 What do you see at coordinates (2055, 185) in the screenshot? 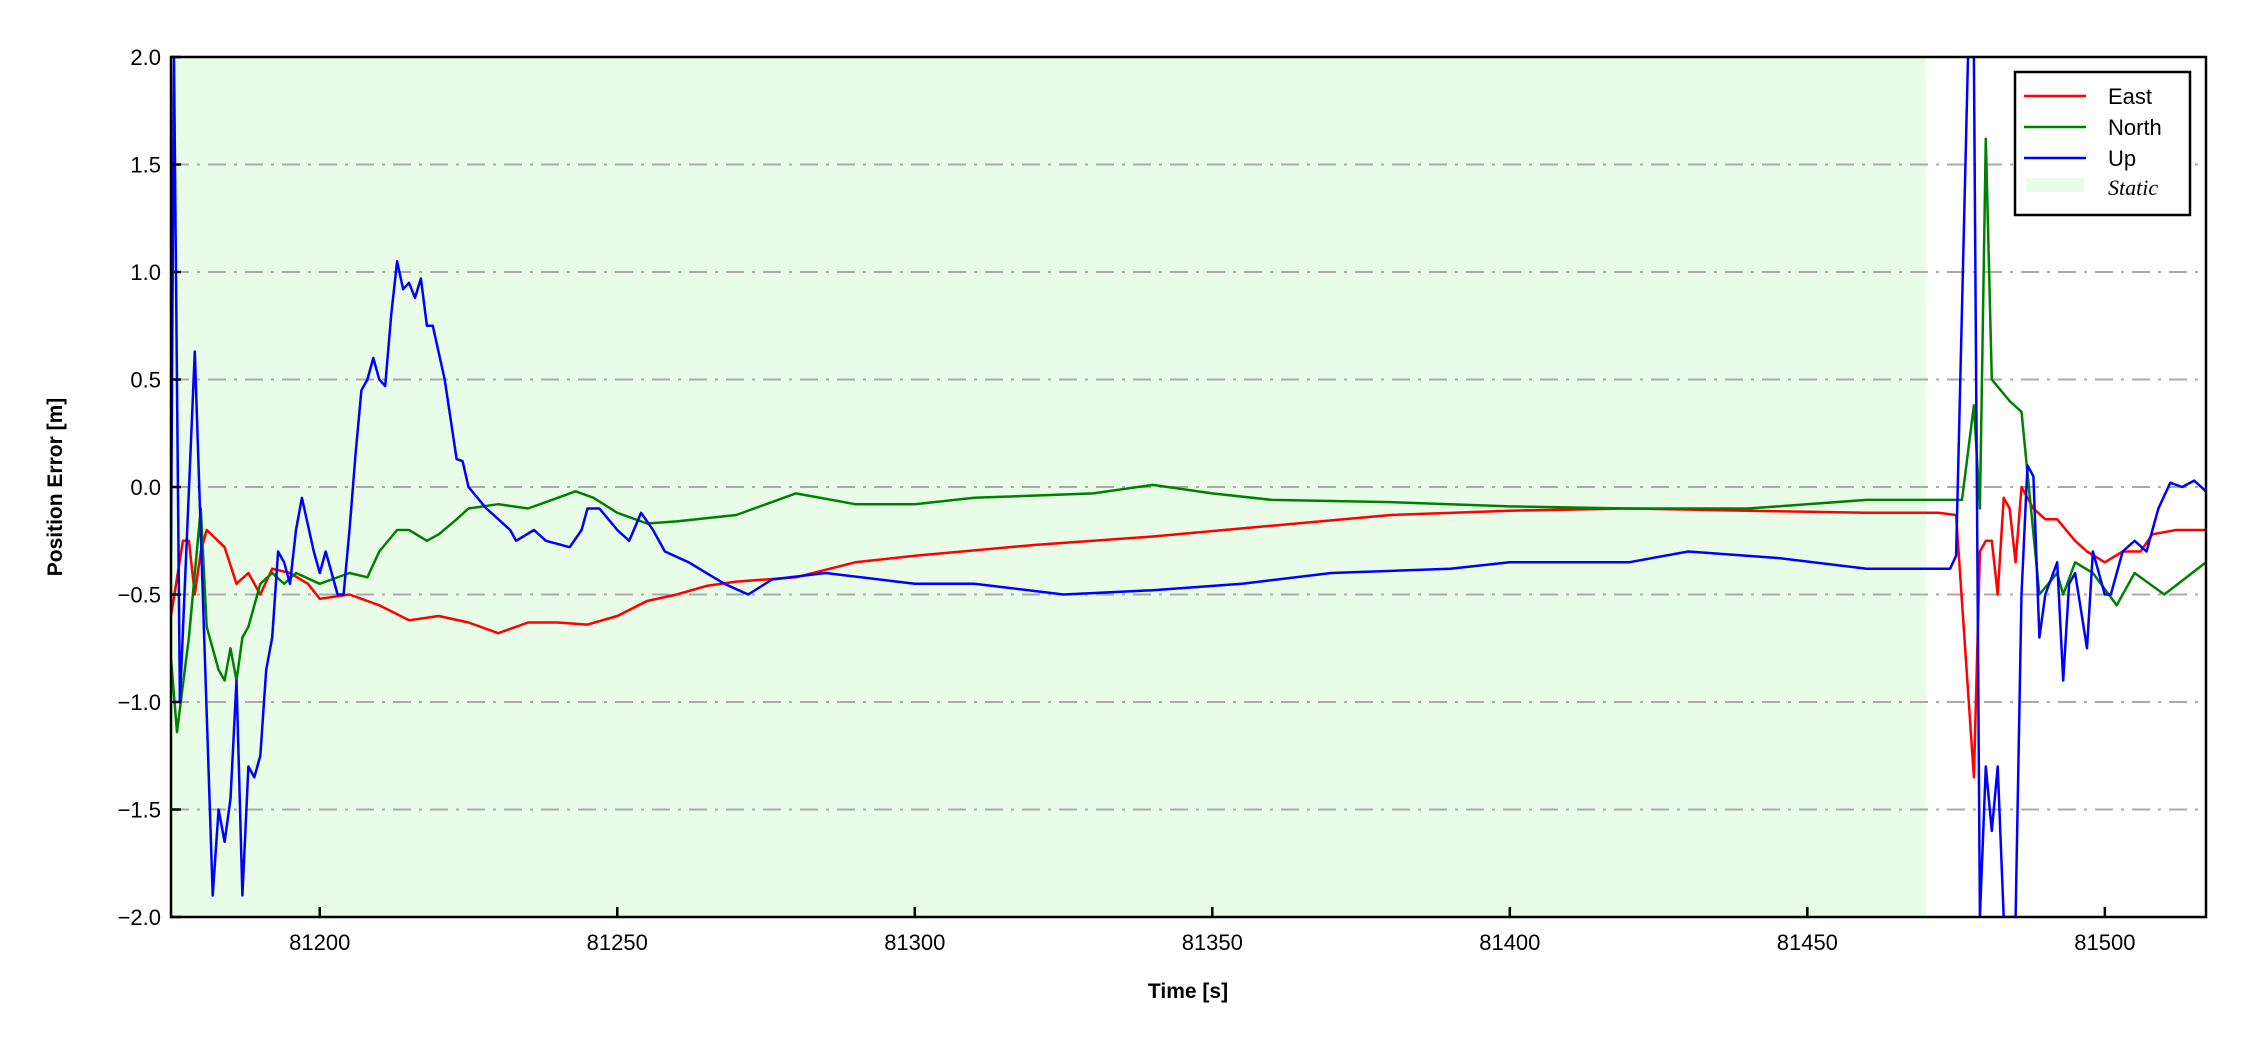
I see `legend-swatch-static` at bounding box center [2055, 185].